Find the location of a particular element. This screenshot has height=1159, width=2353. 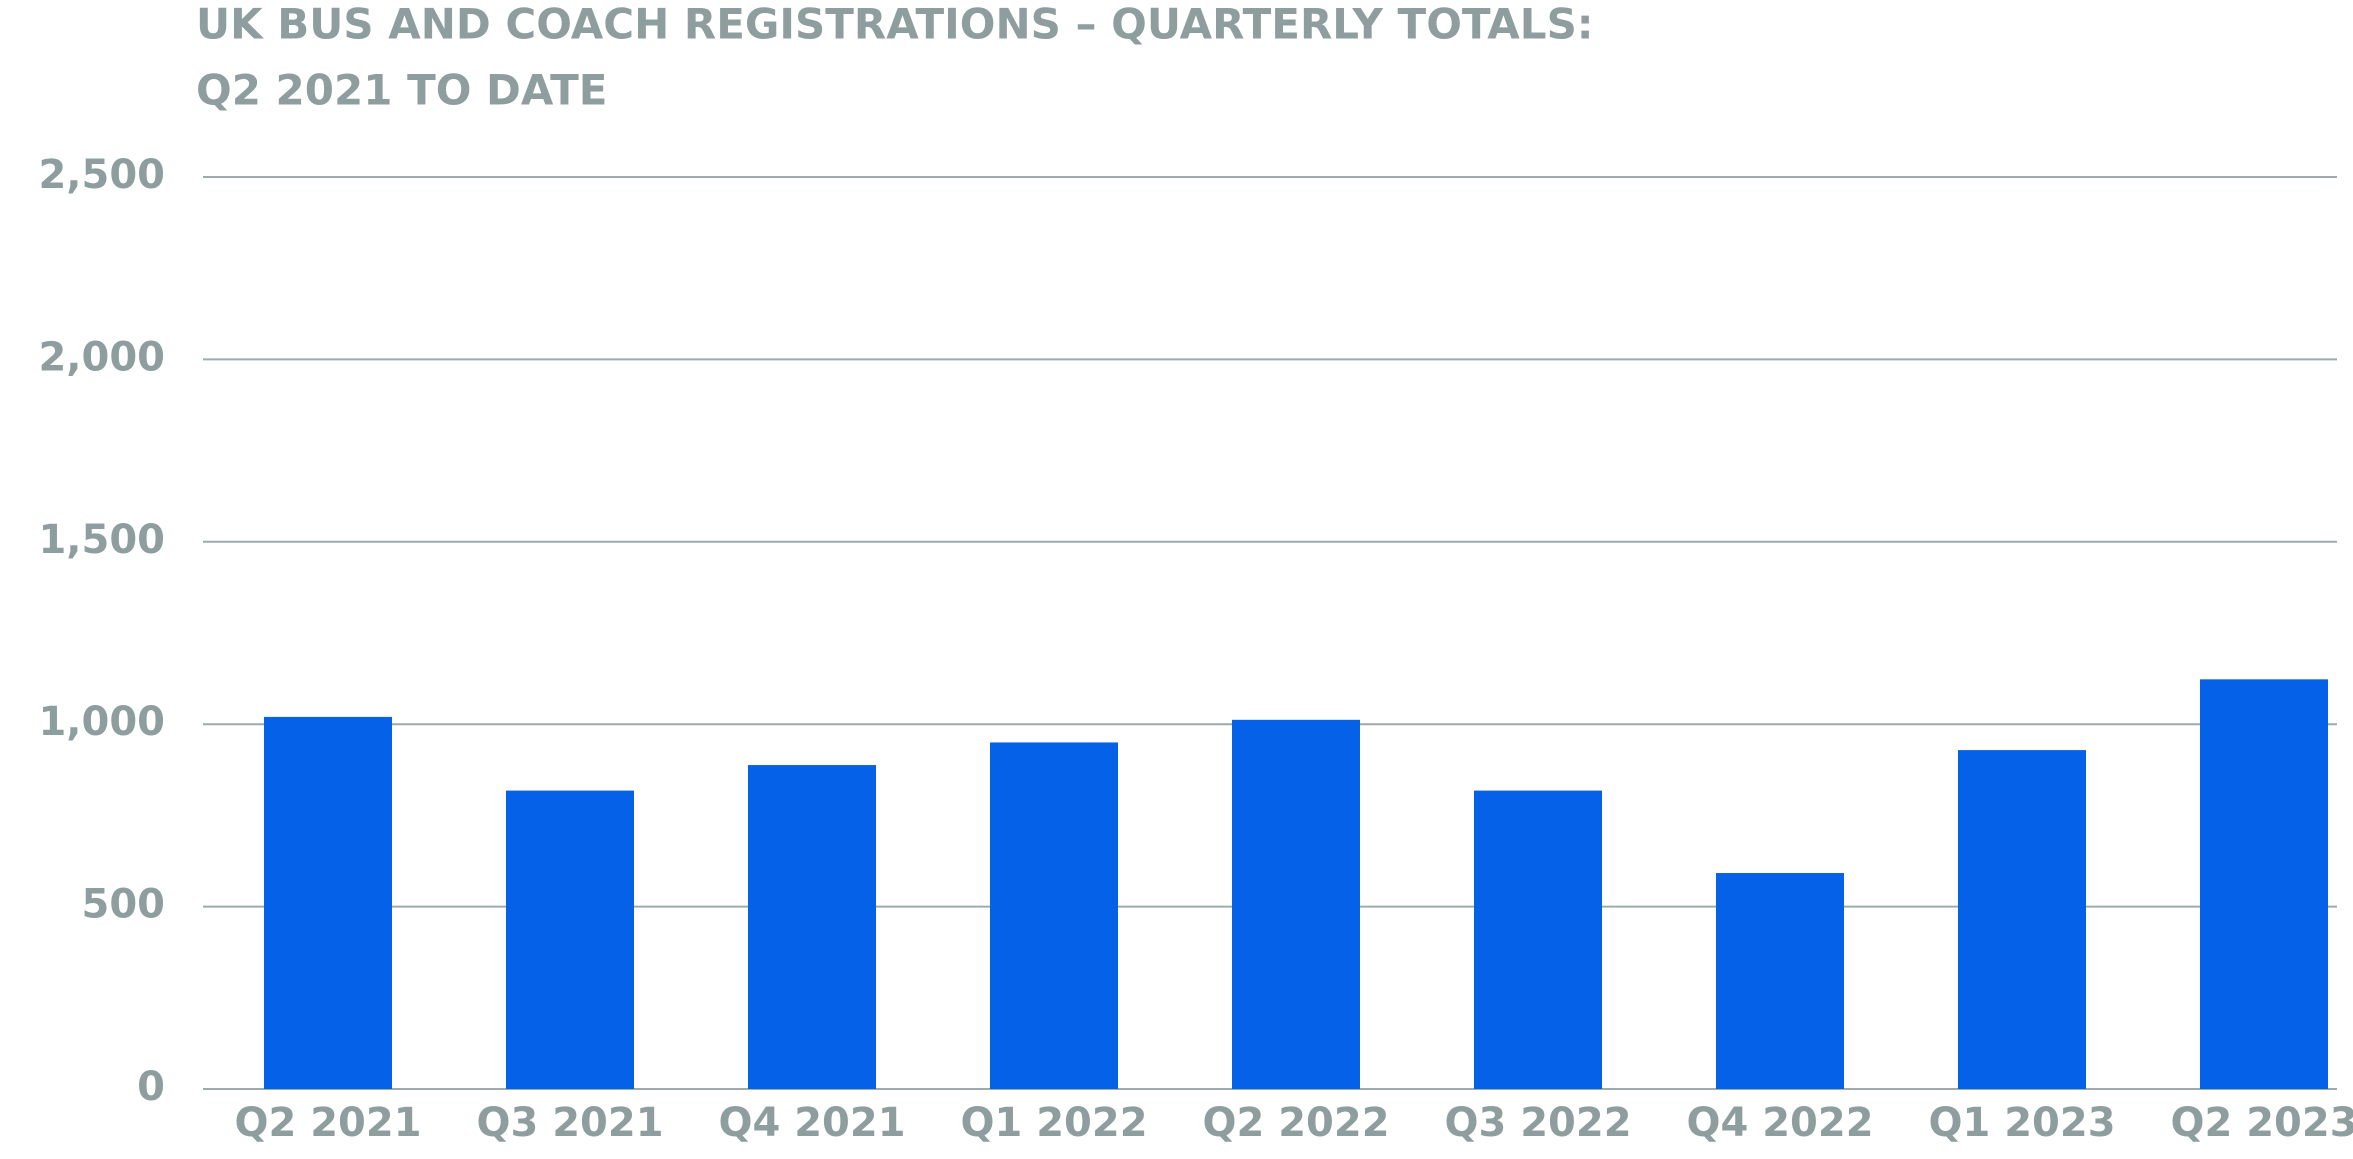

x-tick-label: Q4 2021 is located at coordinates (811, 1123).